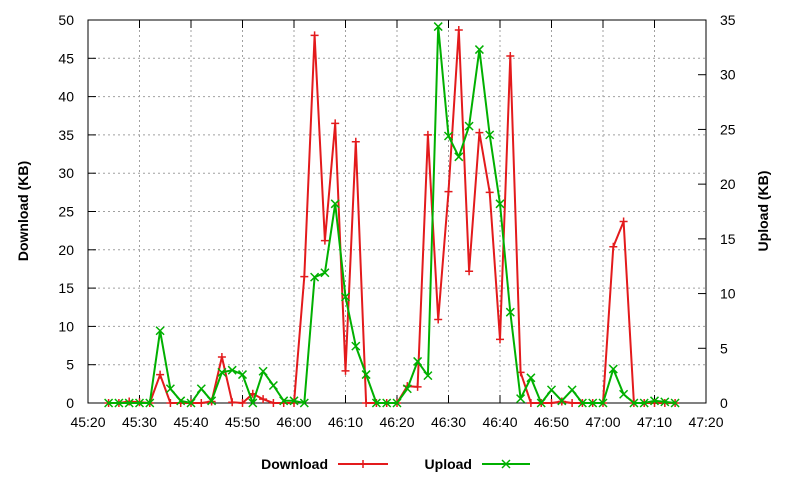  What do you see at coordinates (70, 403) in the screenshot?
I see `y-left-tick-label: 0` at bounding box center [70, 403].